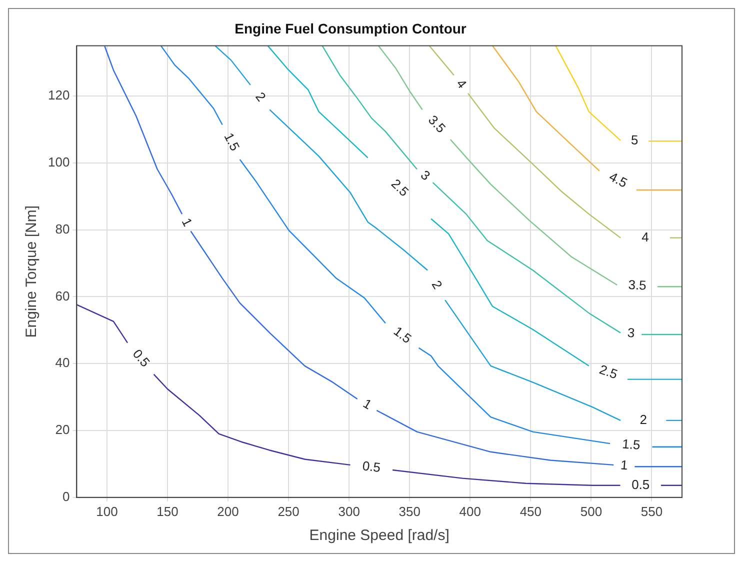  What do you see at coordinates (591, 511) in the screenshot?
I see `x-tick-label: 500` at bounding box center [591, 511].